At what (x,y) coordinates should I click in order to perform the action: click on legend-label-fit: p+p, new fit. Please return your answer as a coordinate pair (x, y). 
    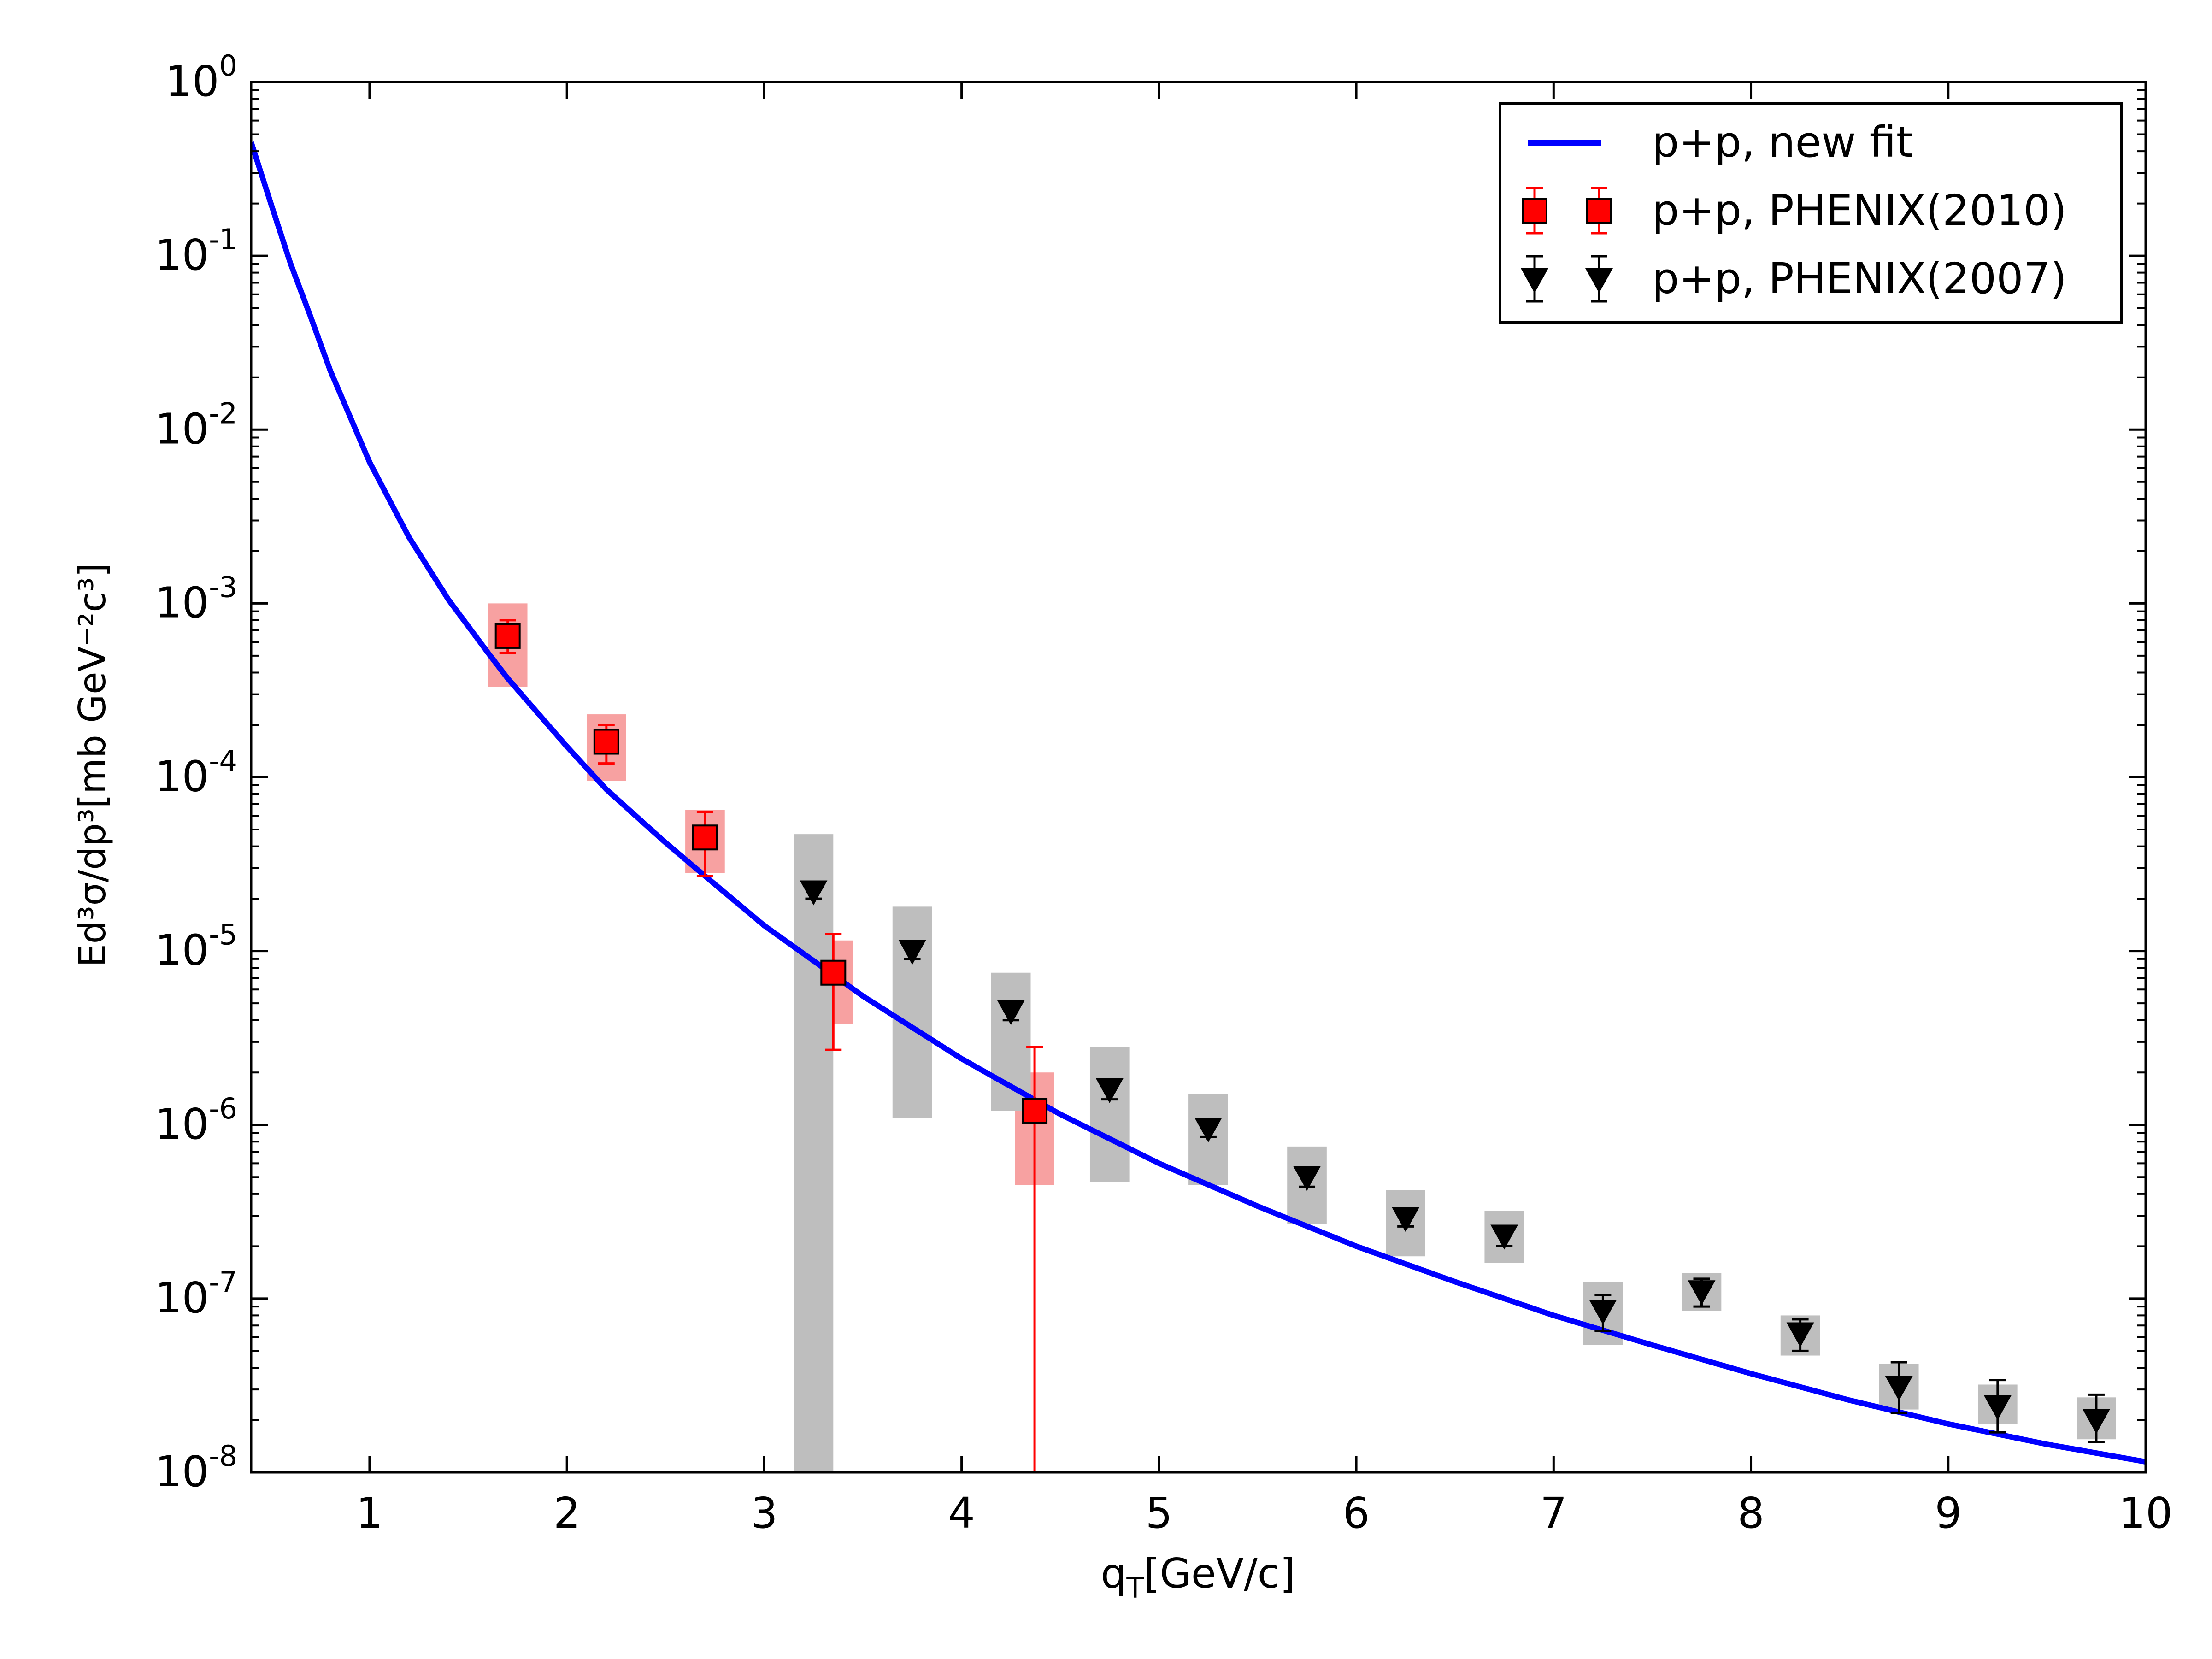
    Looking at the image, I should click on (1782, 142).